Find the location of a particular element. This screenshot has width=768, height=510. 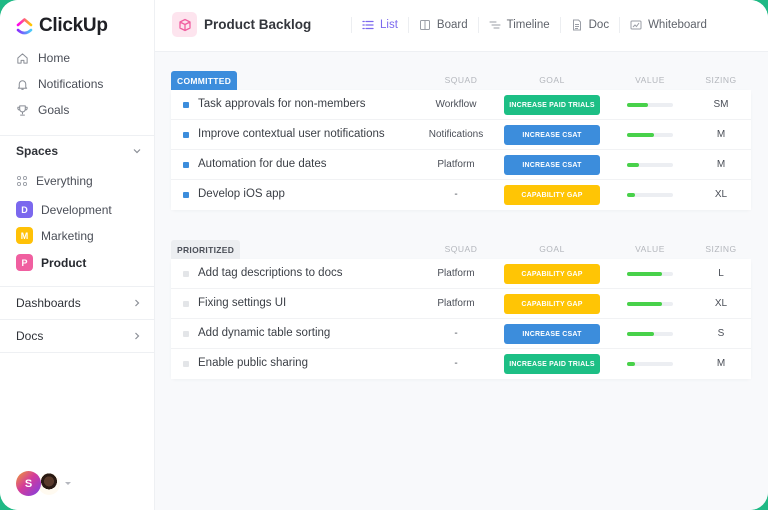

app-name: ClickUp is located at coordinates (73, 25).